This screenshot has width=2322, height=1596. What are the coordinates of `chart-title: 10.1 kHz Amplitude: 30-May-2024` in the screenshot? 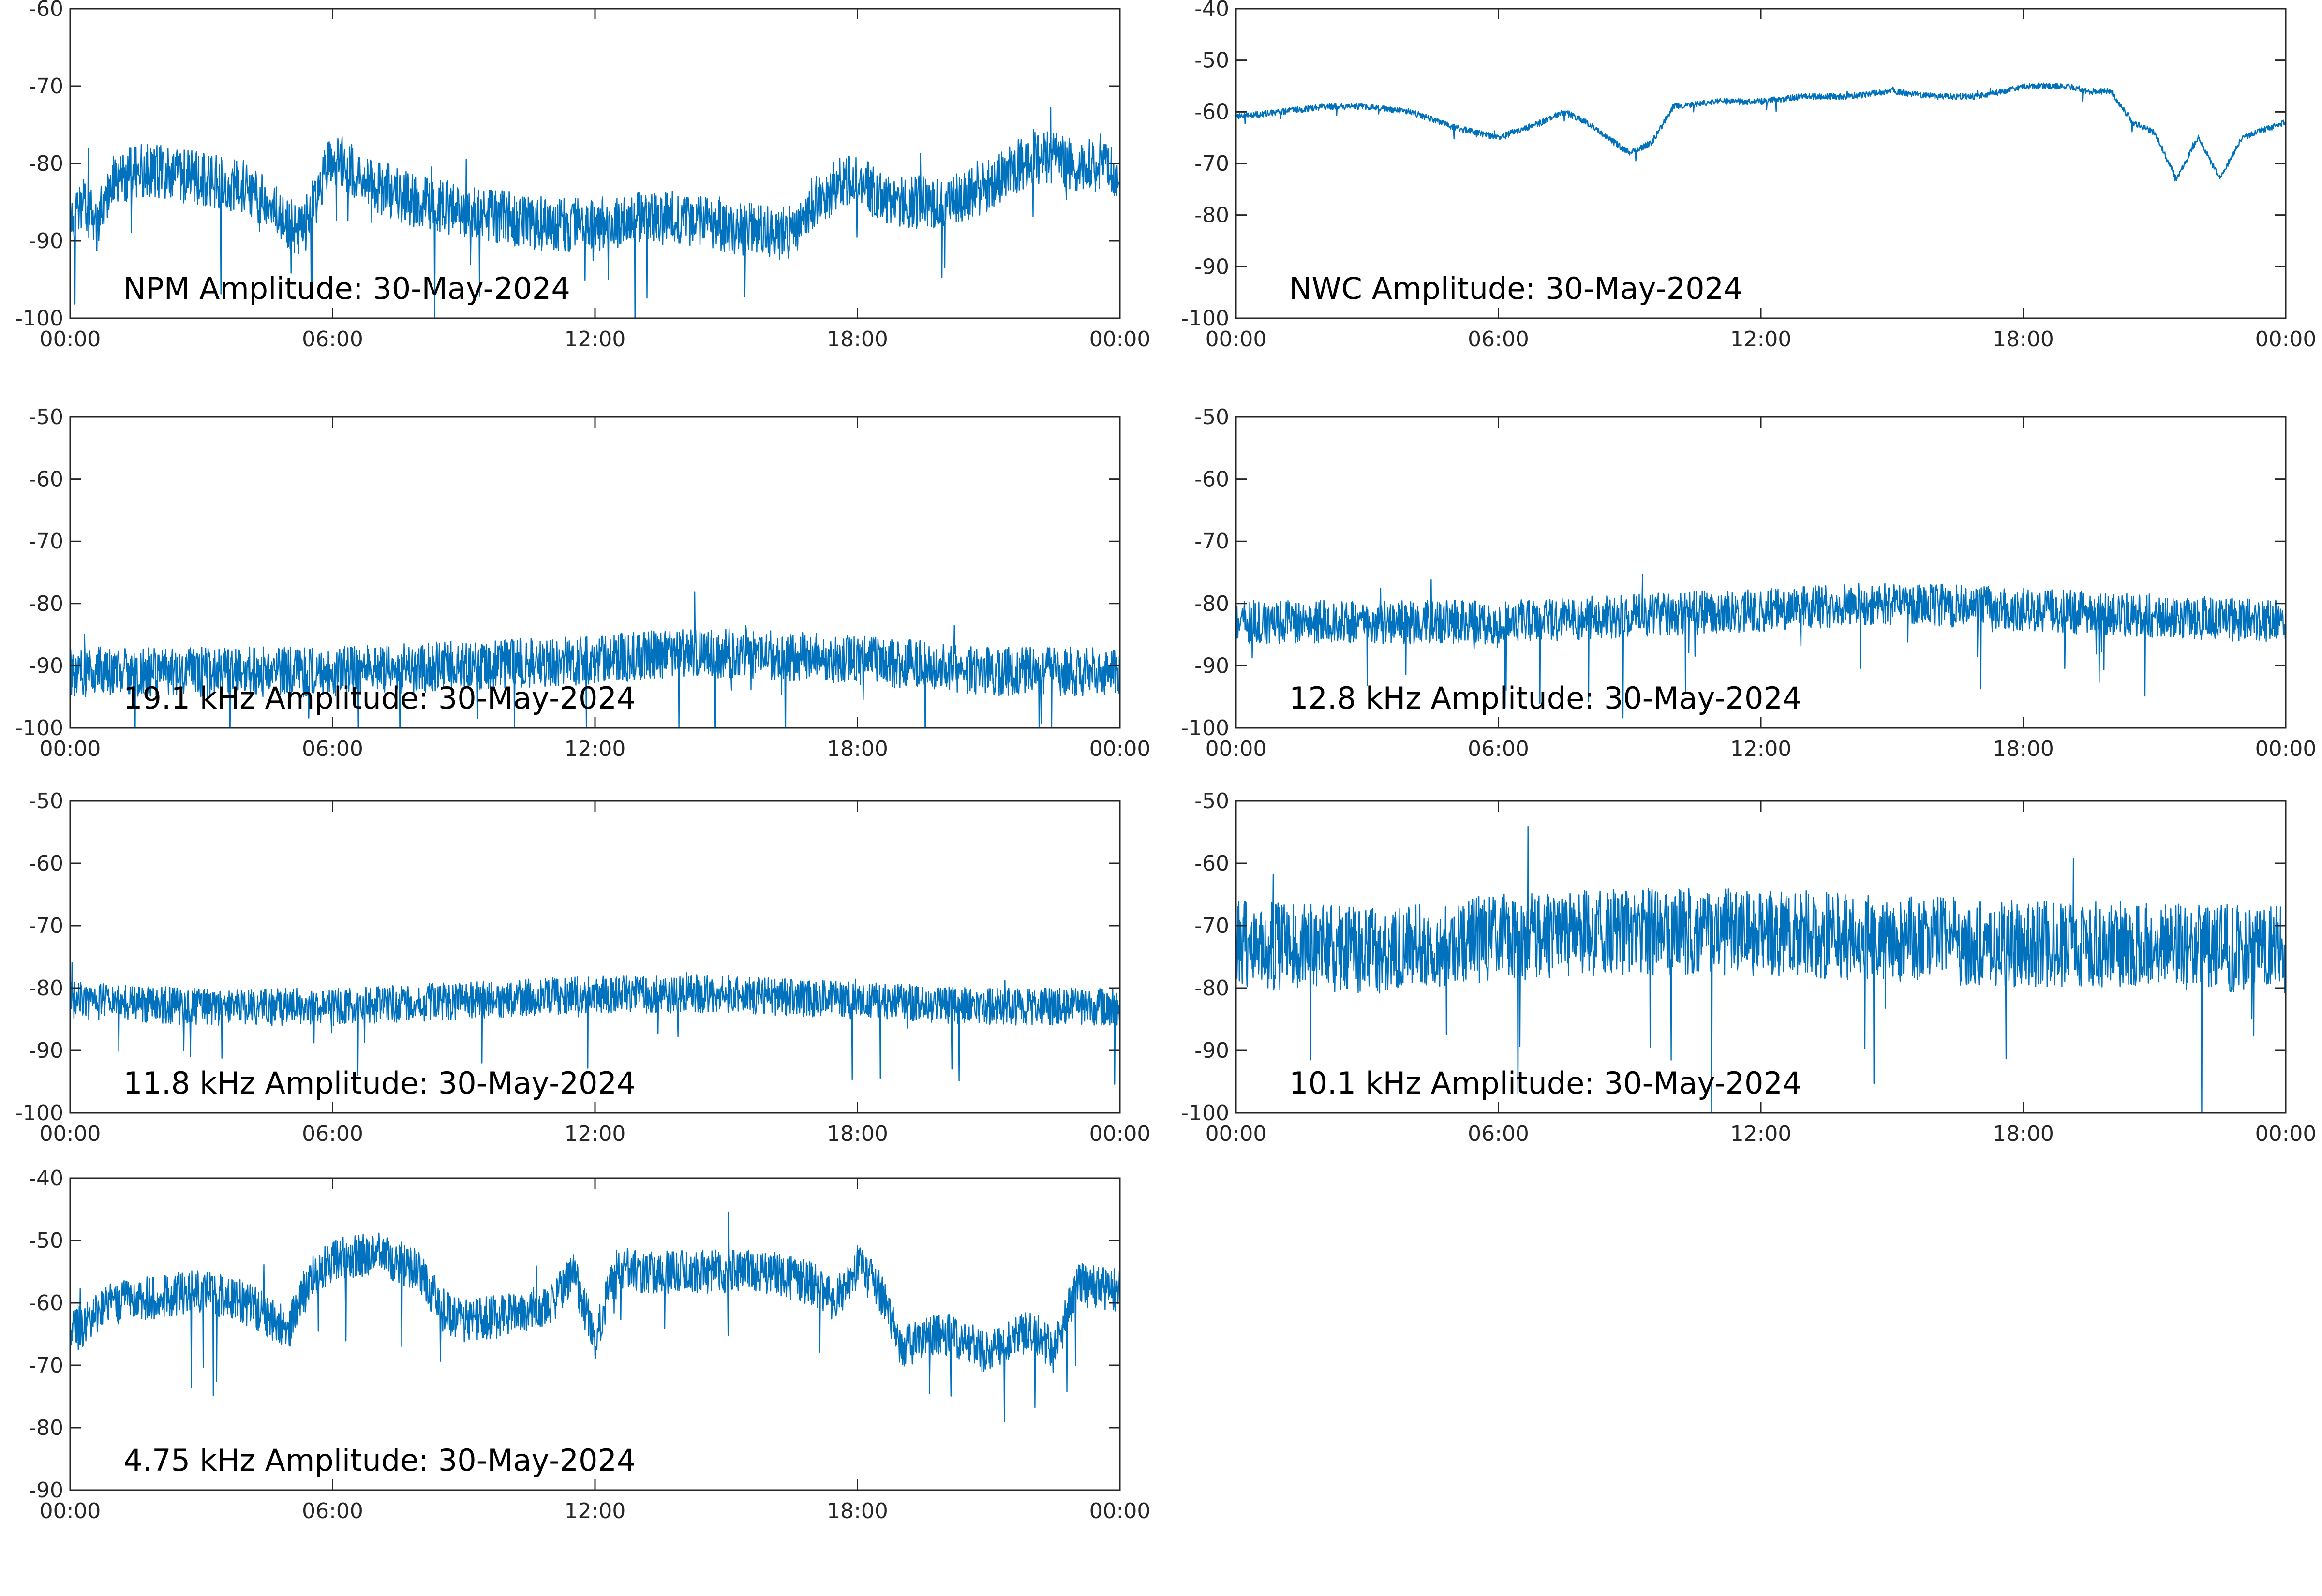 It's located at (1545, 1083).